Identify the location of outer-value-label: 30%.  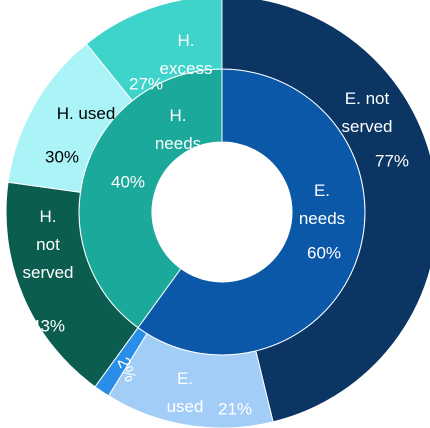
(62, 156).